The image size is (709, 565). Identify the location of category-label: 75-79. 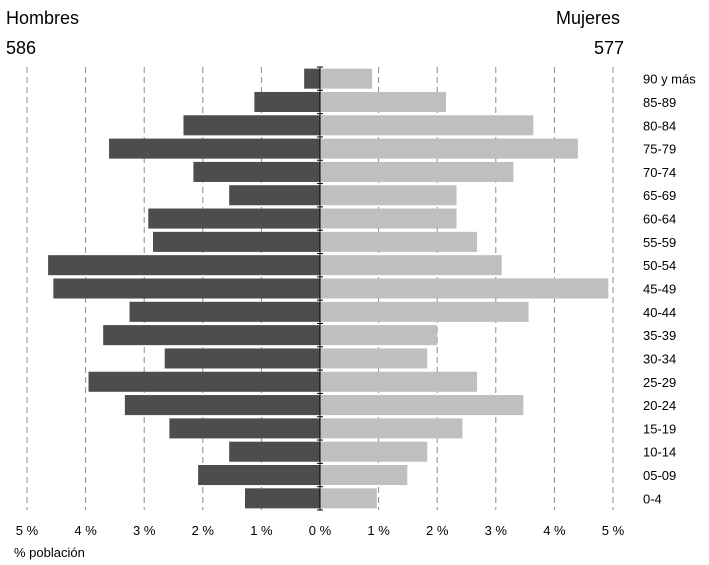
(659, 149).